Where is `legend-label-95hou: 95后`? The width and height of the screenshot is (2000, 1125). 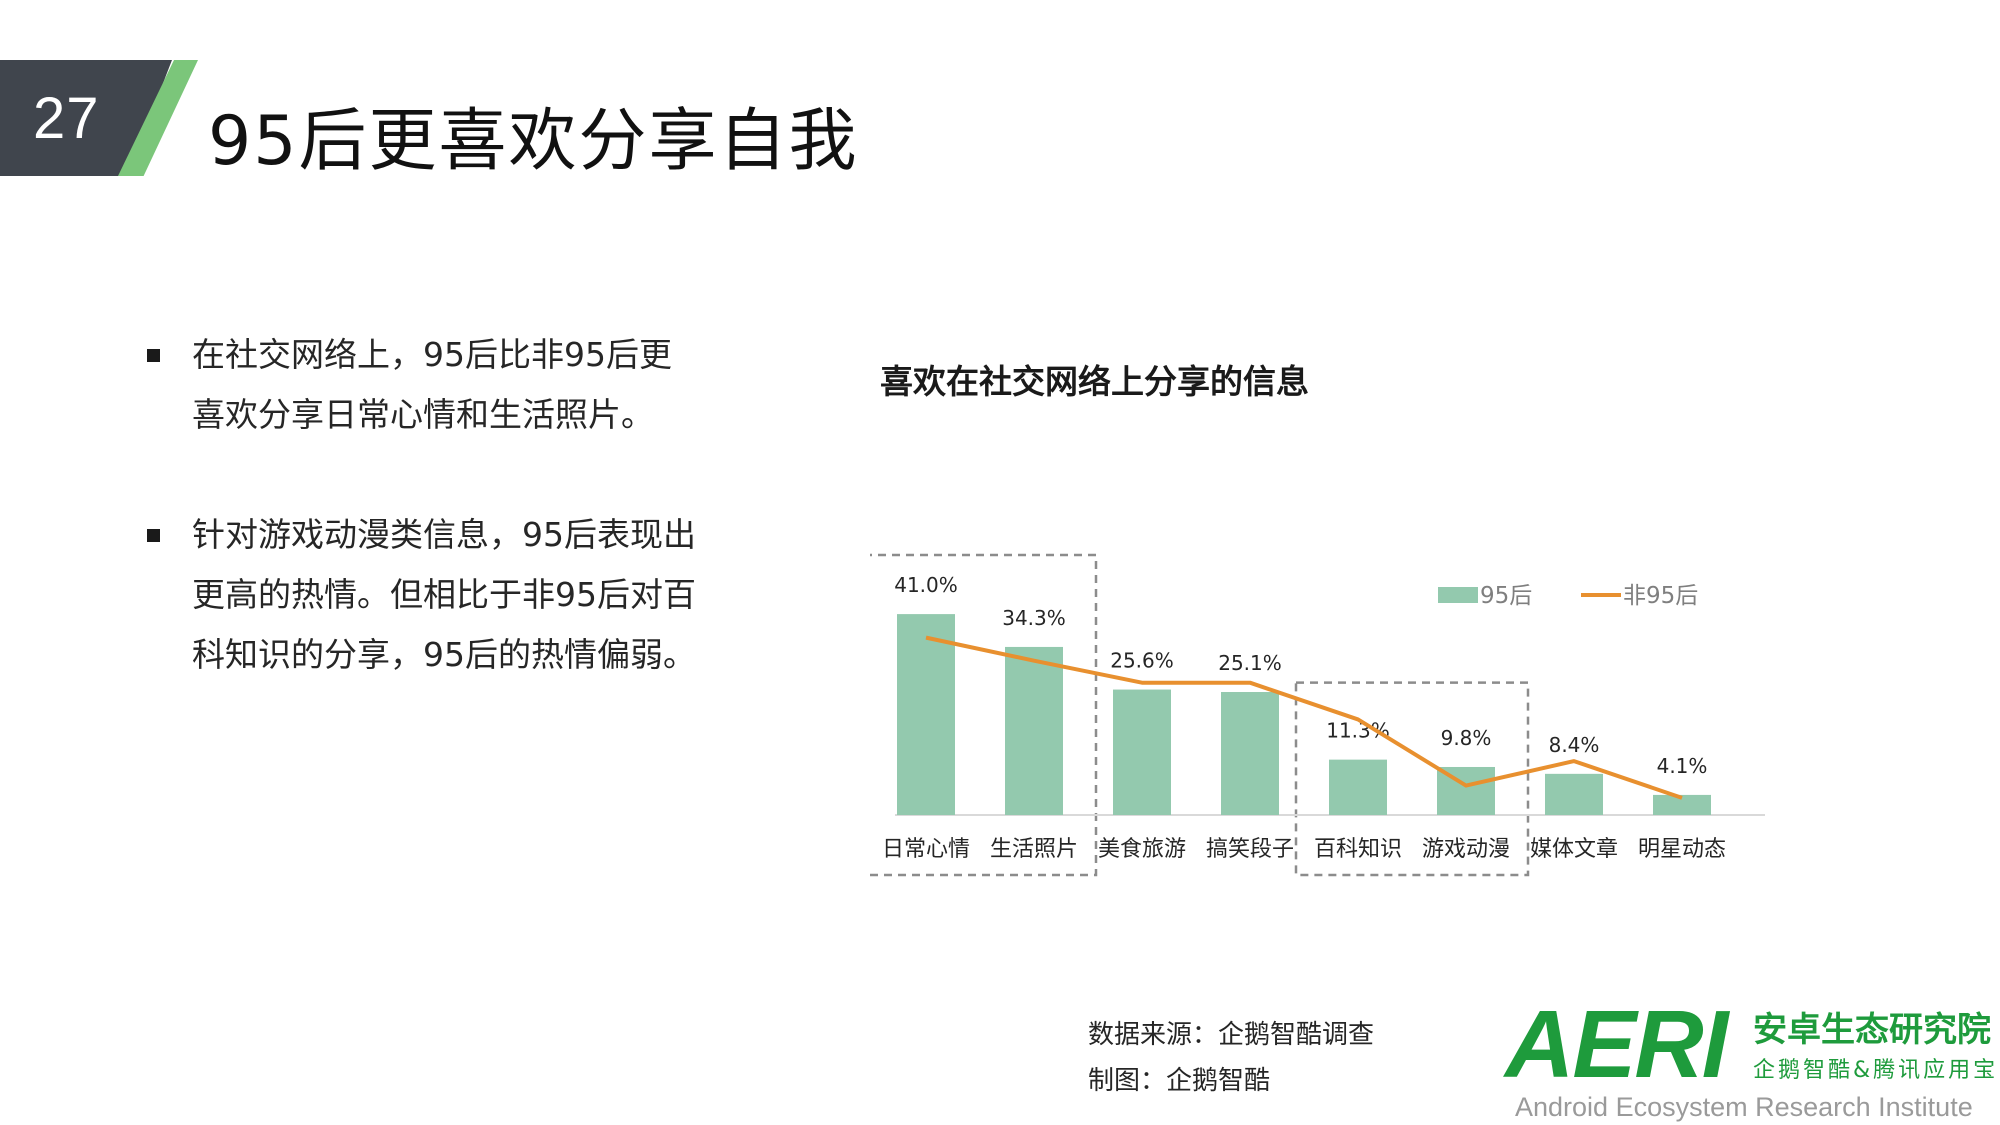
legend-label-95hou: 95后 is located at coordinates (1506, 596).